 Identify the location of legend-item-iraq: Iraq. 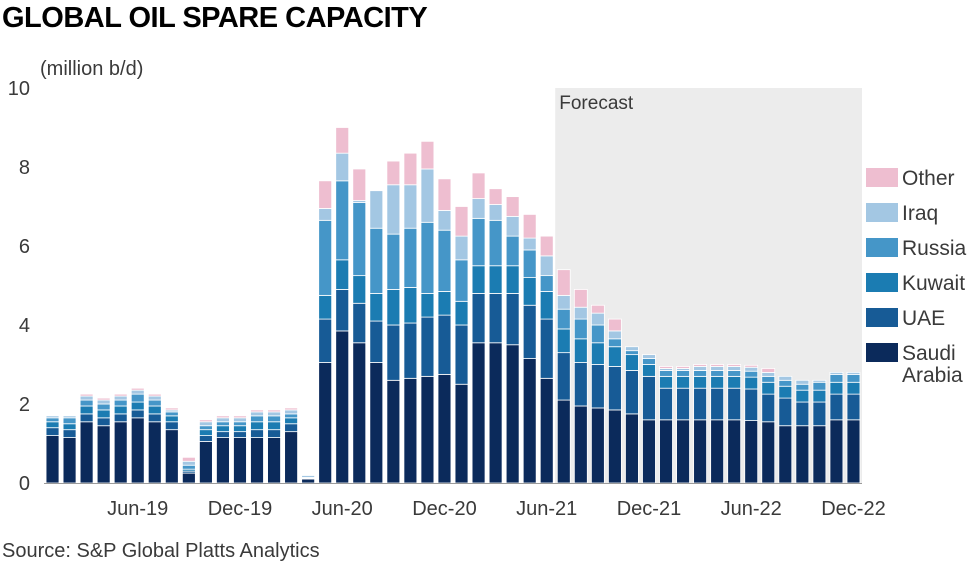
(902, 213).